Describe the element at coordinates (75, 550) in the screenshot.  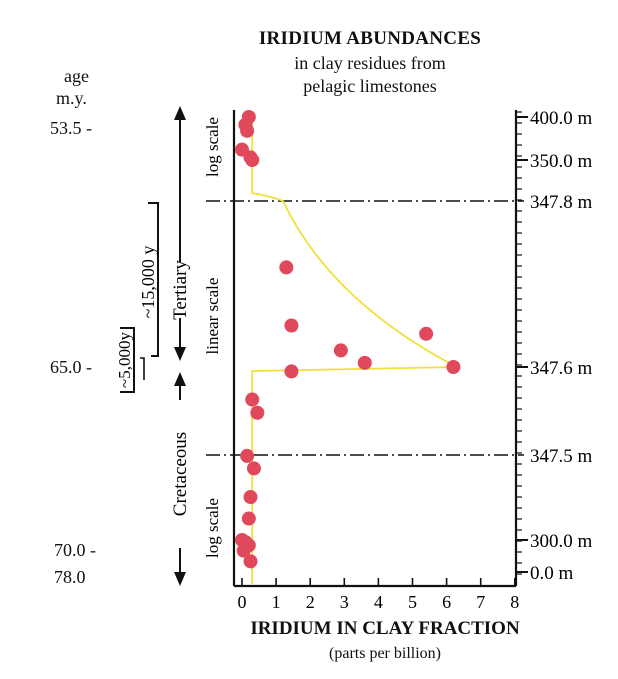
I see `age-70-0: 70.0 -` at that location.